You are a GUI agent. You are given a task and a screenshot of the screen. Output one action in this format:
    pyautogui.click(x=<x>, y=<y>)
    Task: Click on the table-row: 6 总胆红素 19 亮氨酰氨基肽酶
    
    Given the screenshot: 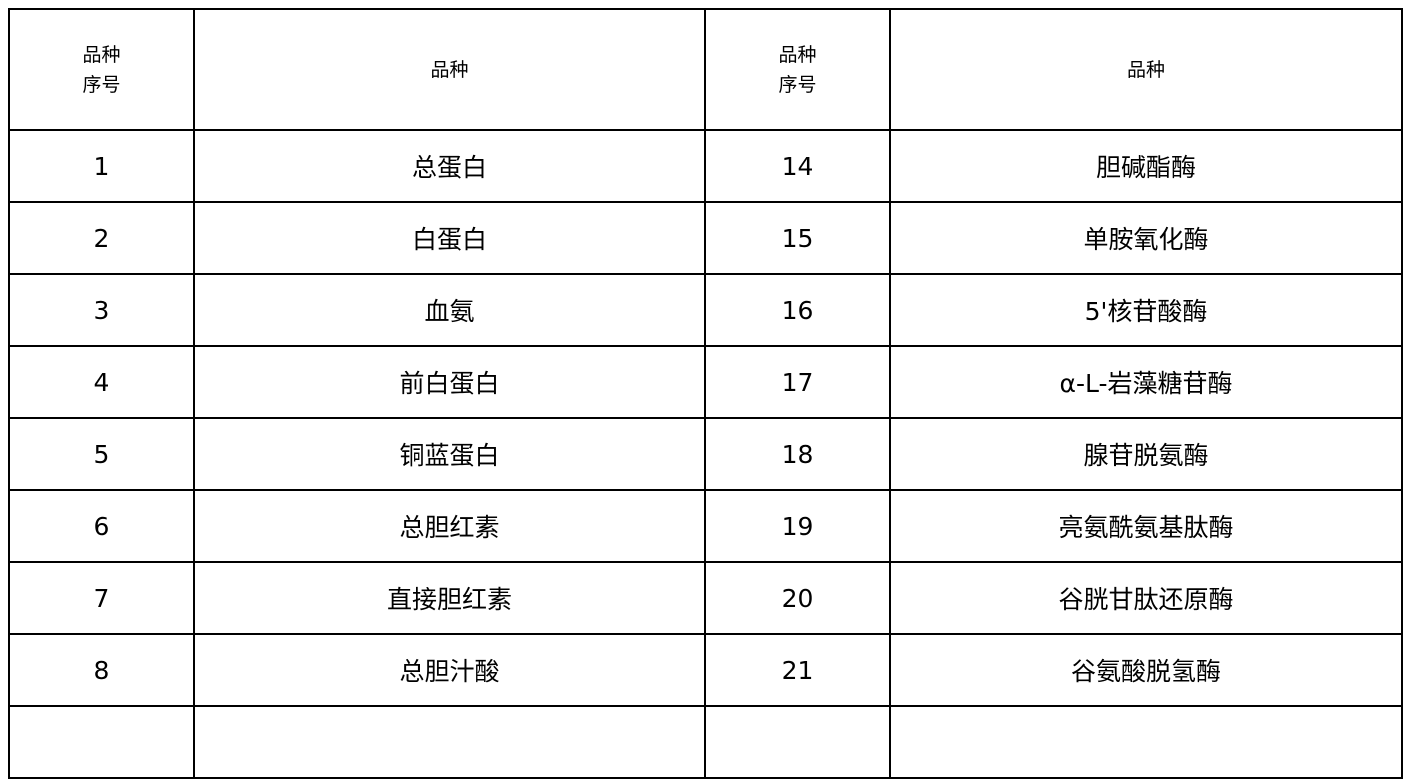 What is the action you would take?
    pyautogui.click(x=705, y=526)
    